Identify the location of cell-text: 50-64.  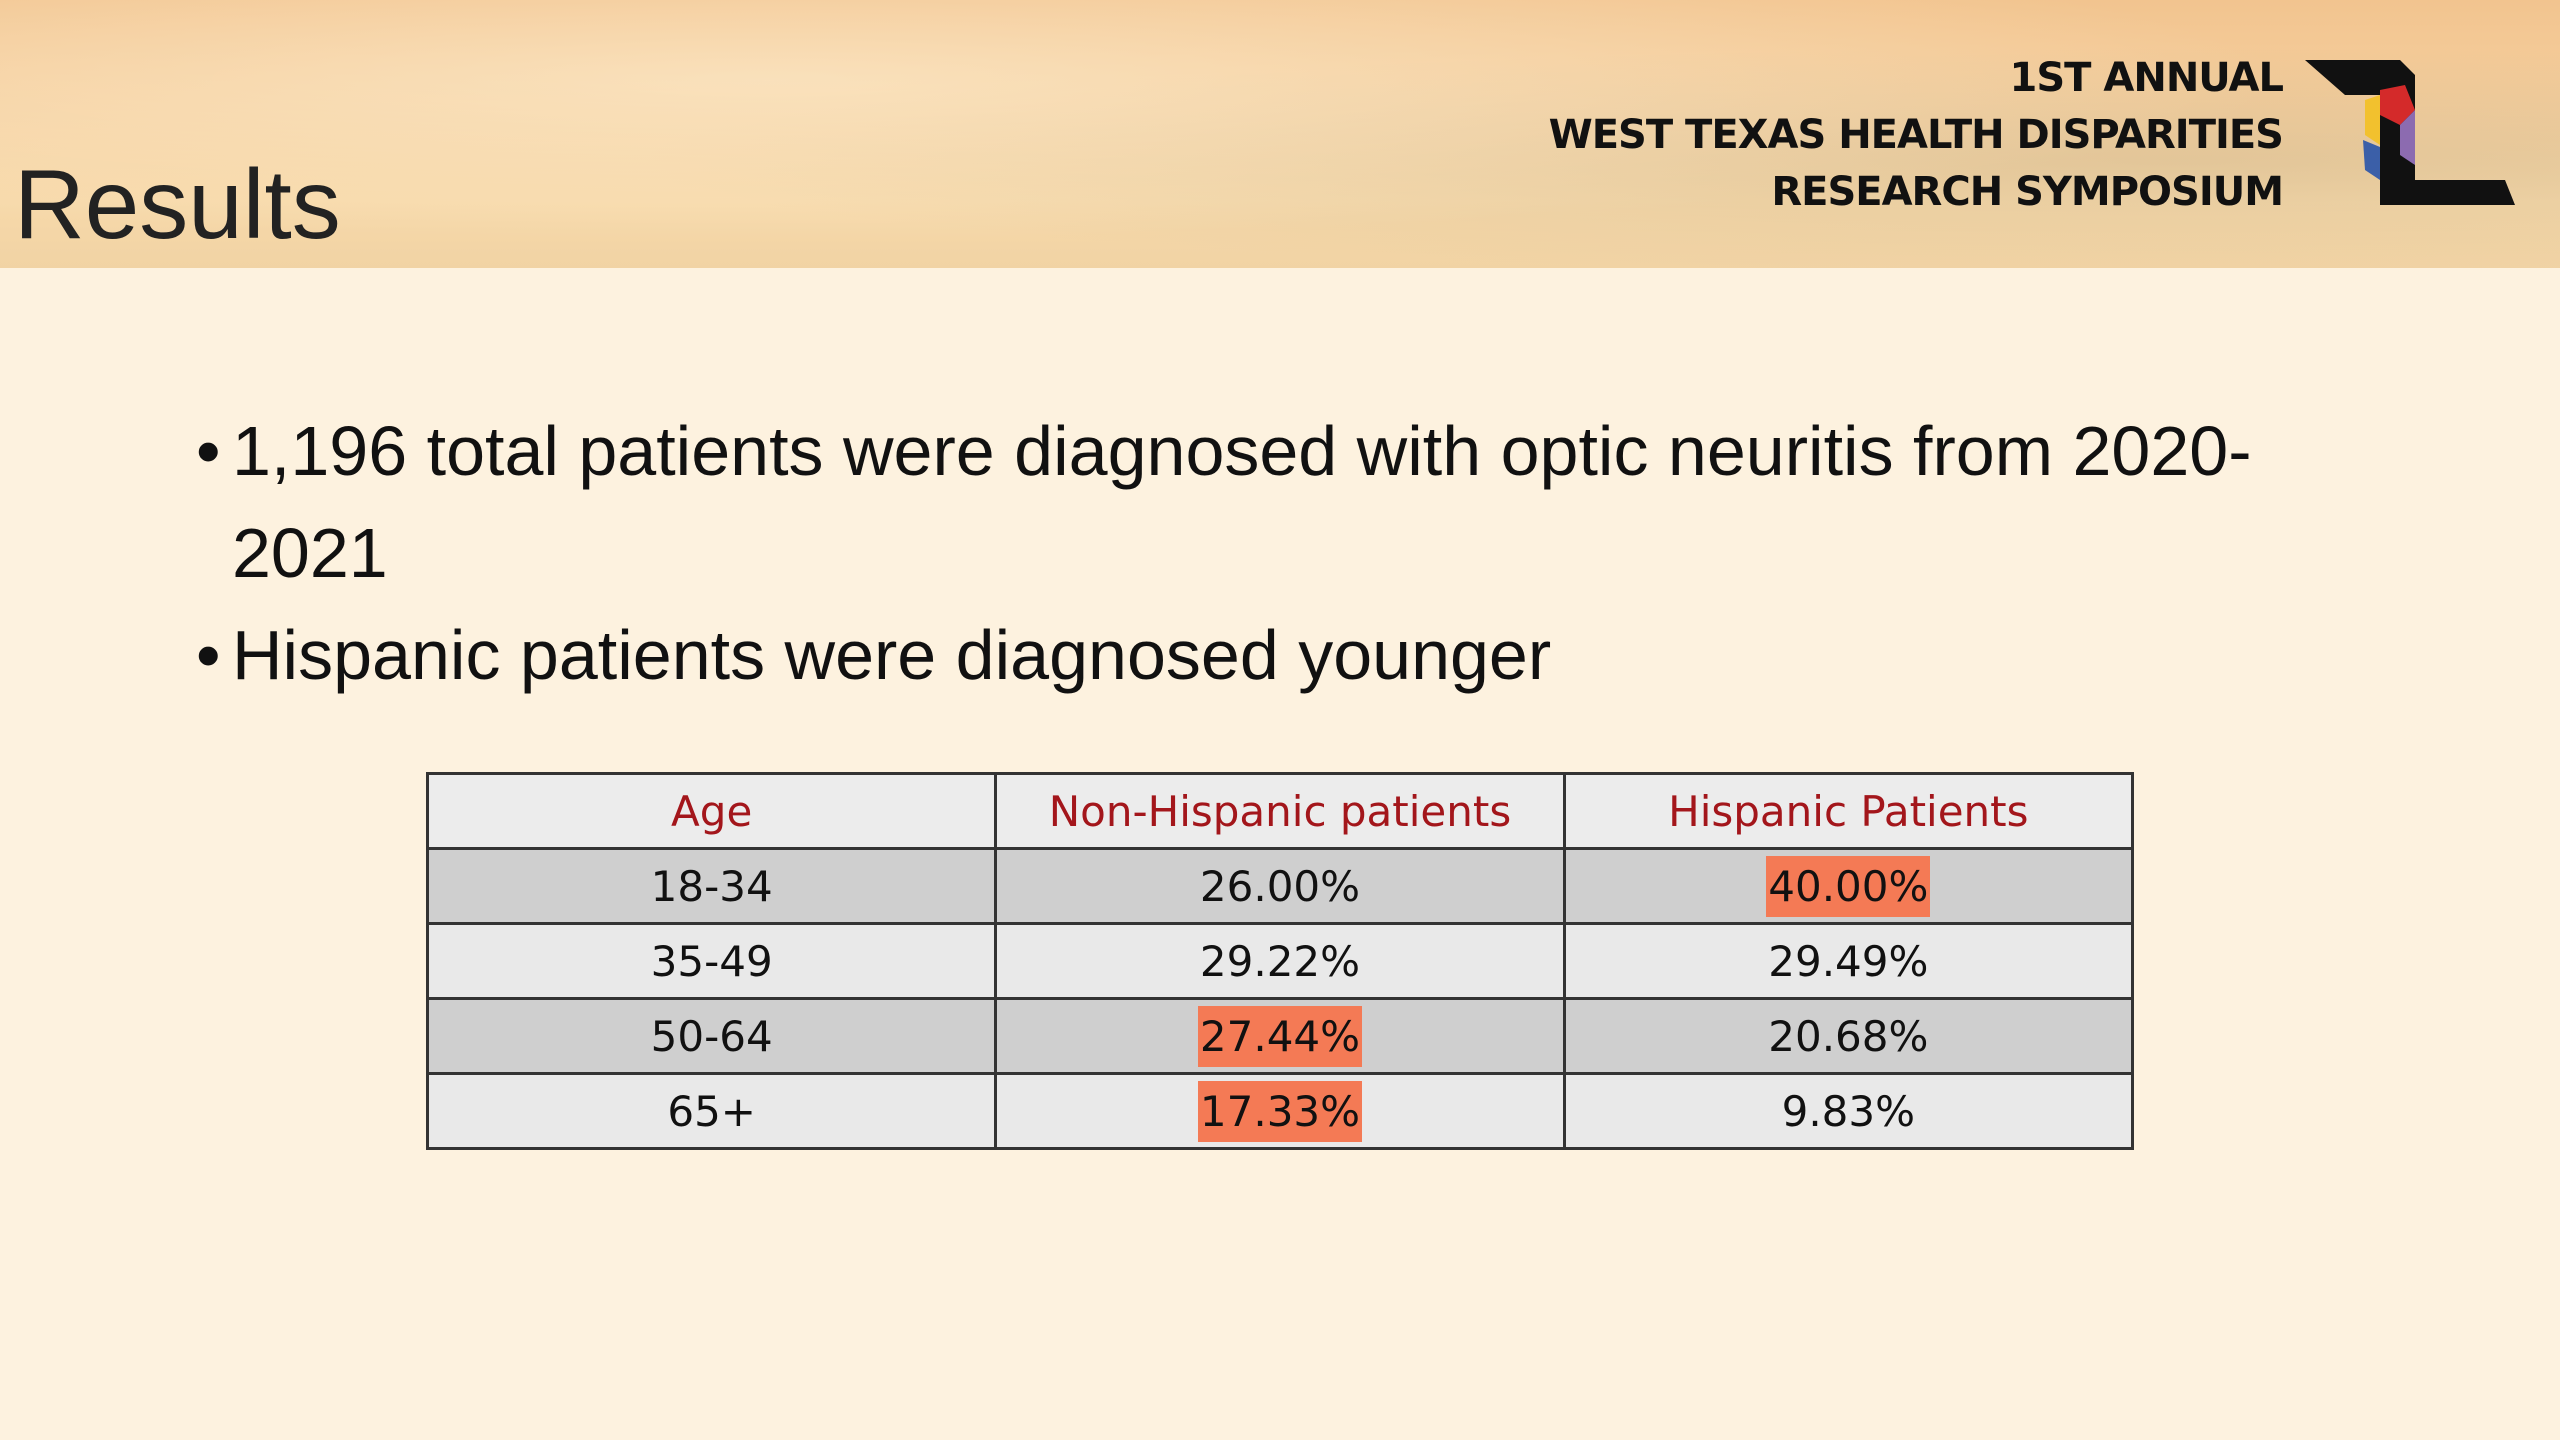
(711, 1036).